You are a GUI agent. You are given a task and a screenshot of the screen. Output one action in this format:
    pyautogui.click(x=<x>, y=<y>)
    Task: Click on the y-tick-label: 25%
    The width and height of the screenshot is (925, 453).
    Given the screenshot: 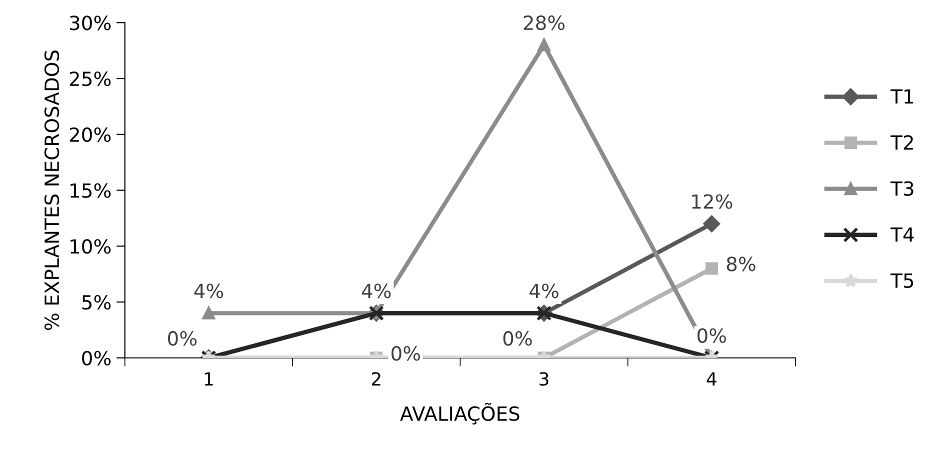 What is the action you would take?
    pyautogui.click(x=90, y=78)
    